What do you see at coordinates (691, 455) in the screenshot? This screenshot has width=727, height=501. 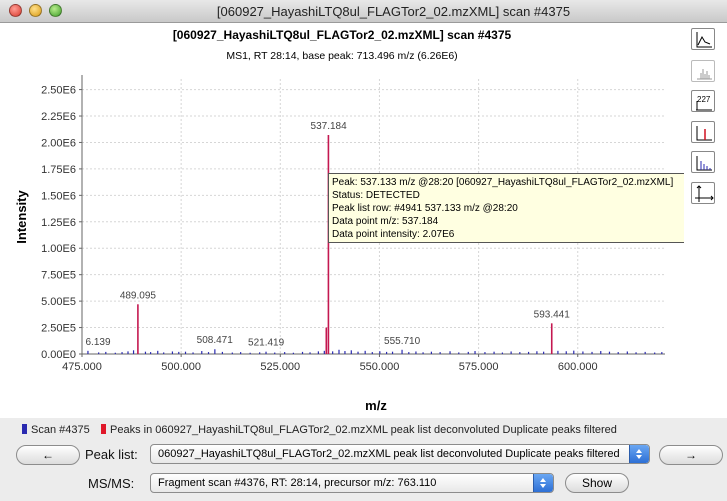 I see `next-scan-button: →` at bounding box center [691, 455].